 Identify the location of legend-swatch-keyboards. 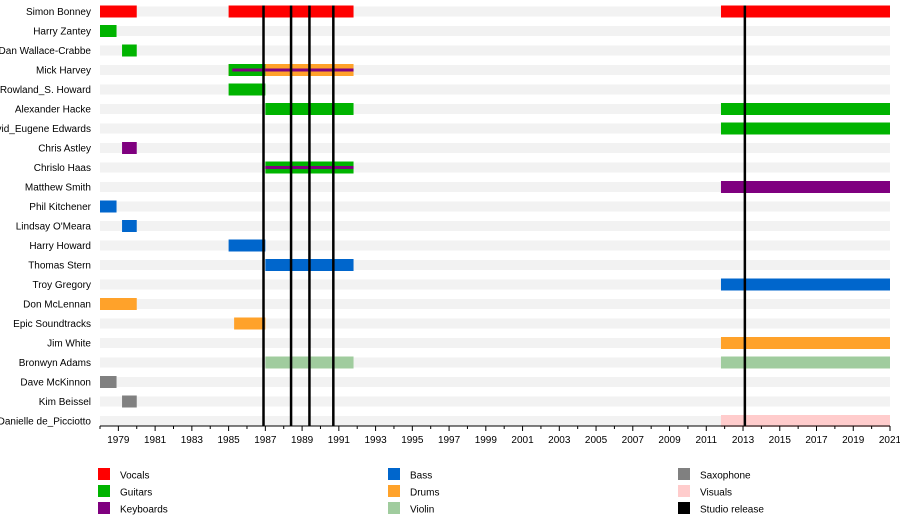
(104, 508).